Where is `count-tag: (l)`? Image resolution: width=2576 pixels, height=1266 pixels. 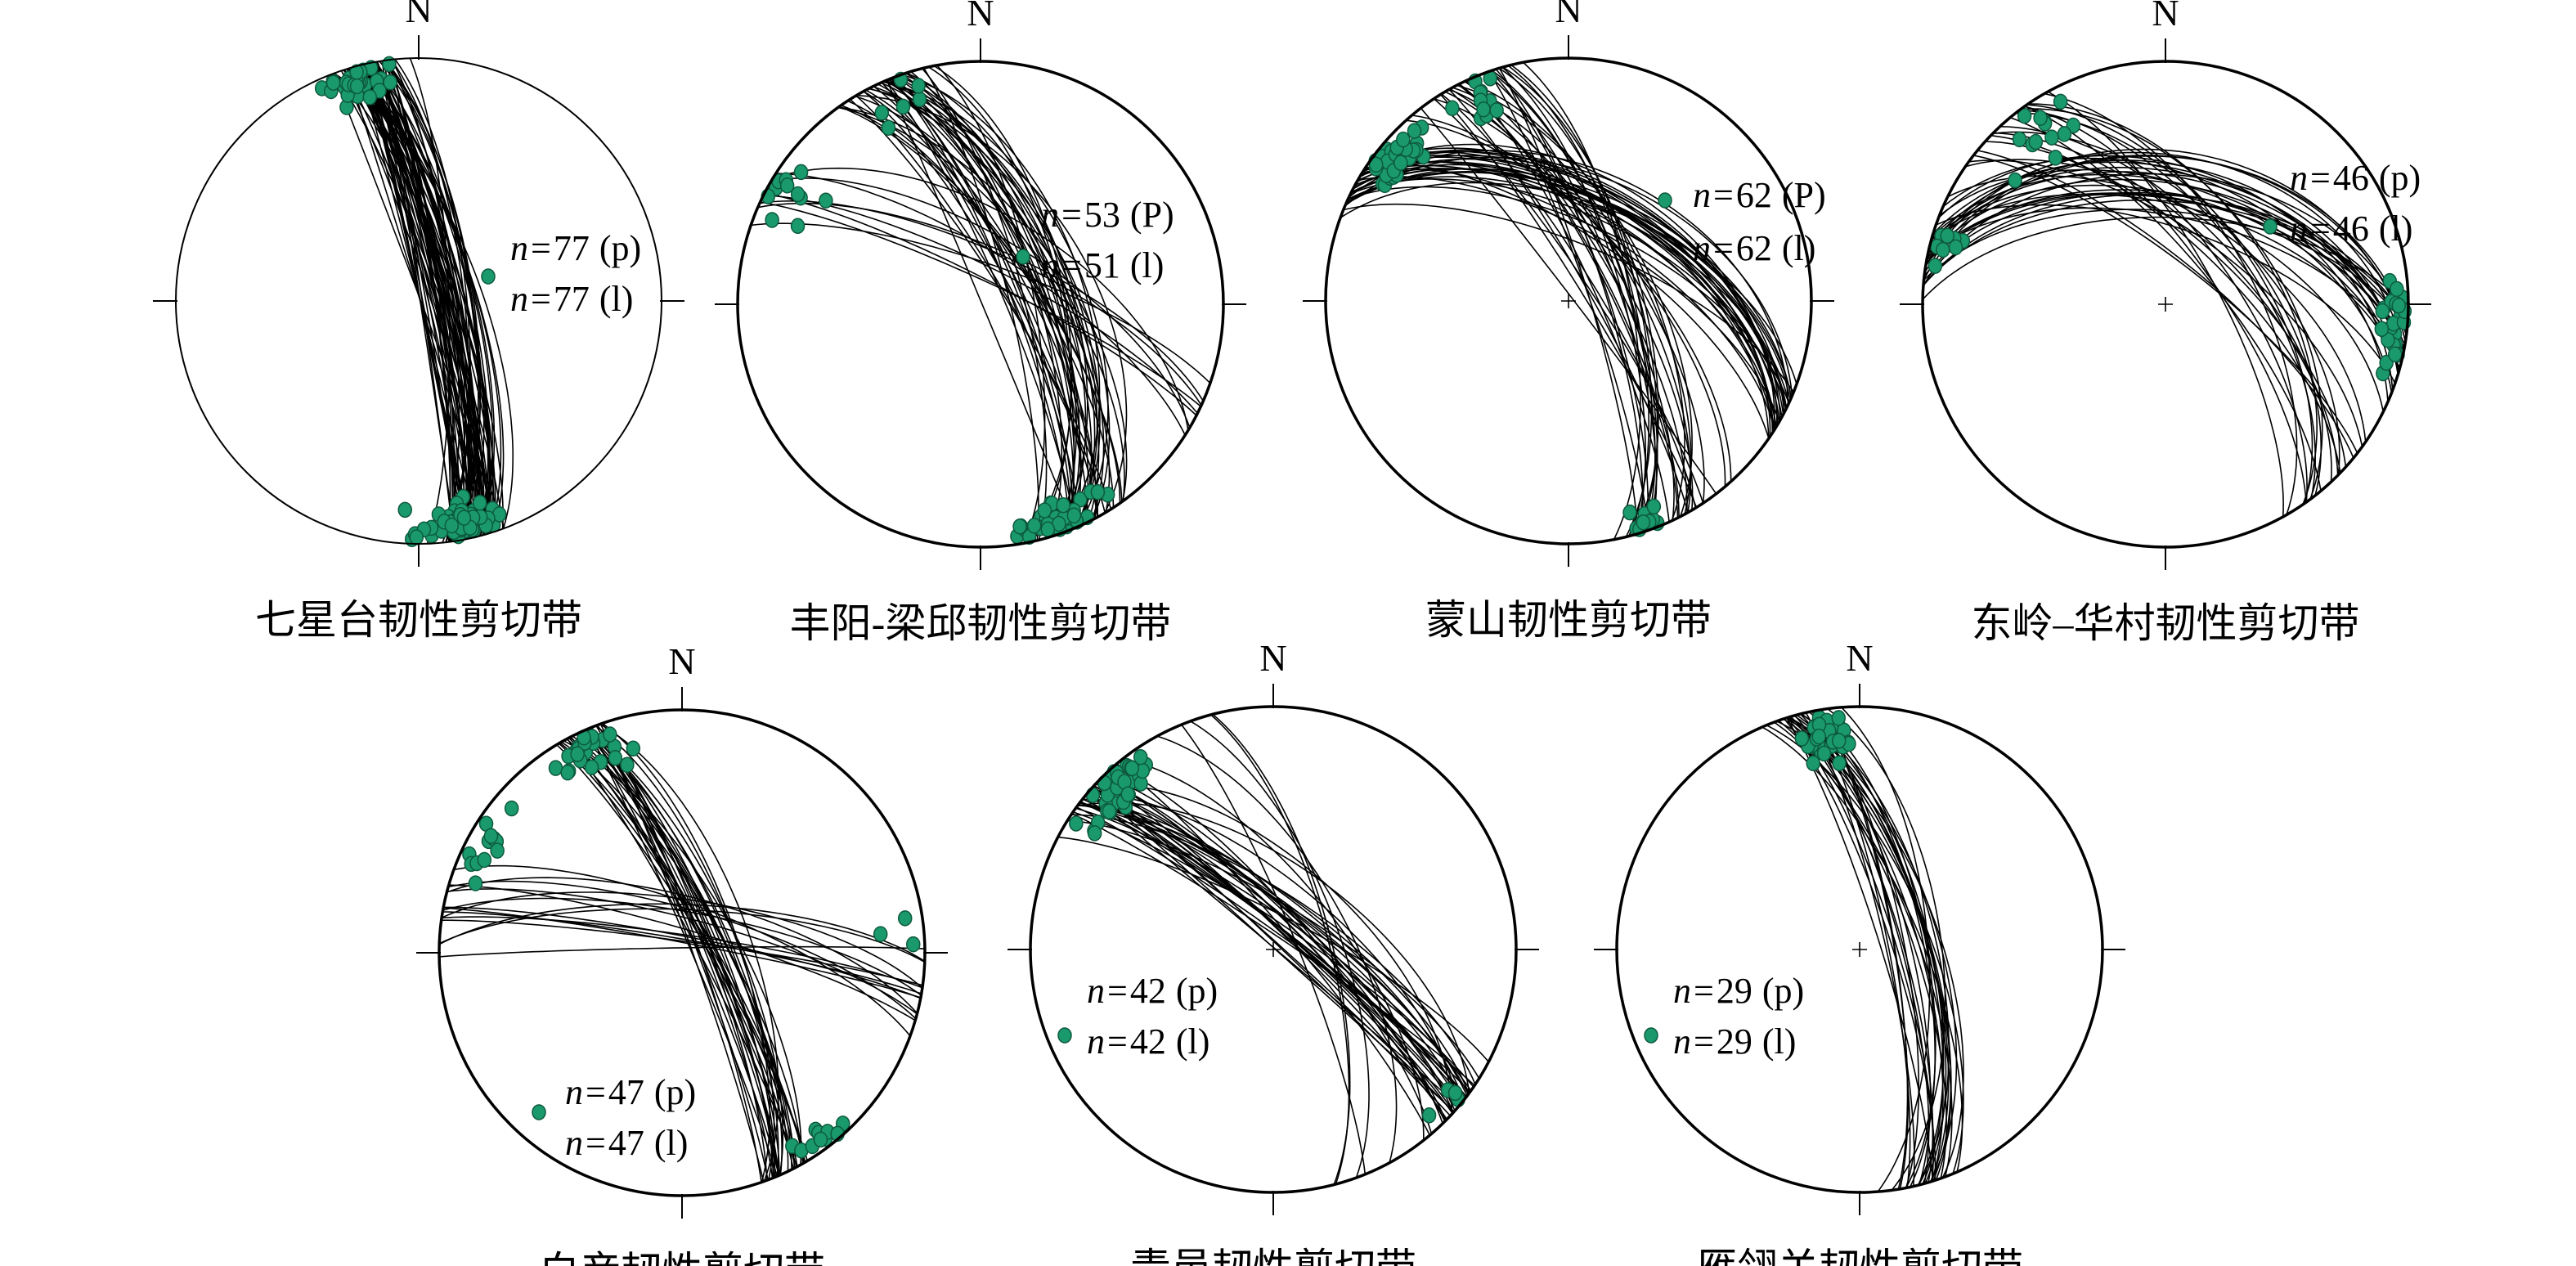
count-tag: (l) is located at coordinates (1147, 265).